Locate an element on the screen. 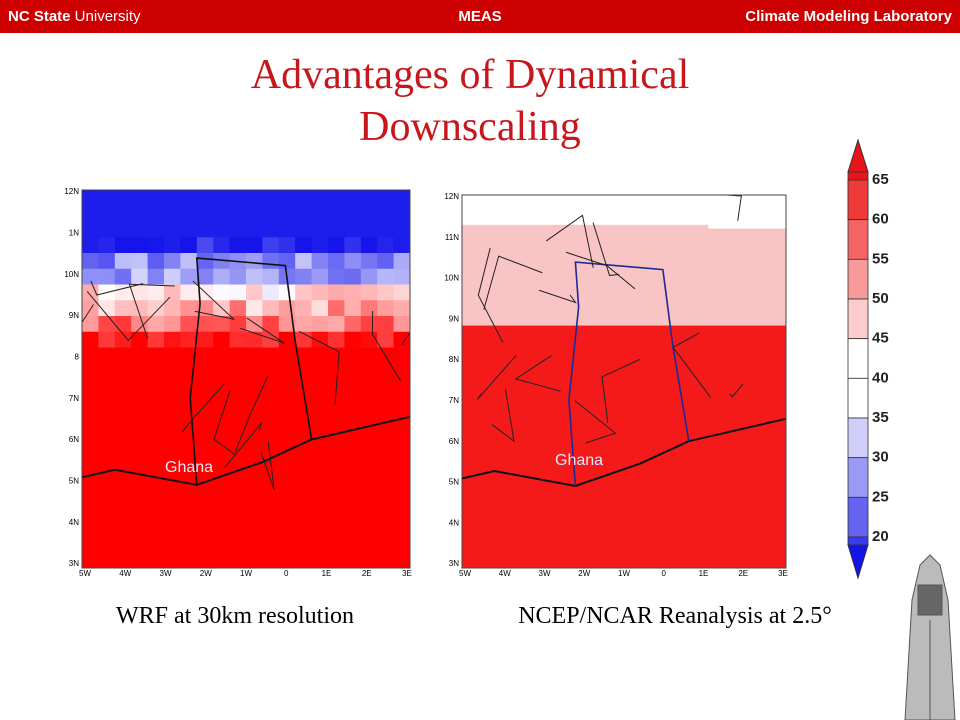 The image size is (960, 720). map-band is located at coordinates (747, 212).